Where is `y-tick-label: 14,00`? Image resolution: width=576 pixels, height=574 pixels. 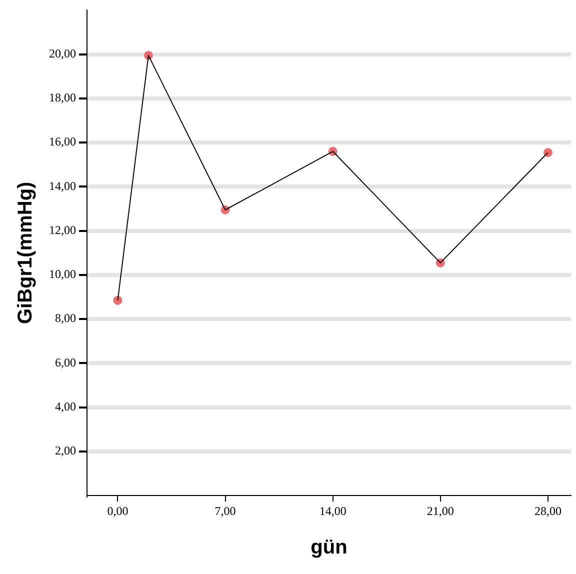 y-tick-label: 14,00 is located at coordinates (62, 185).